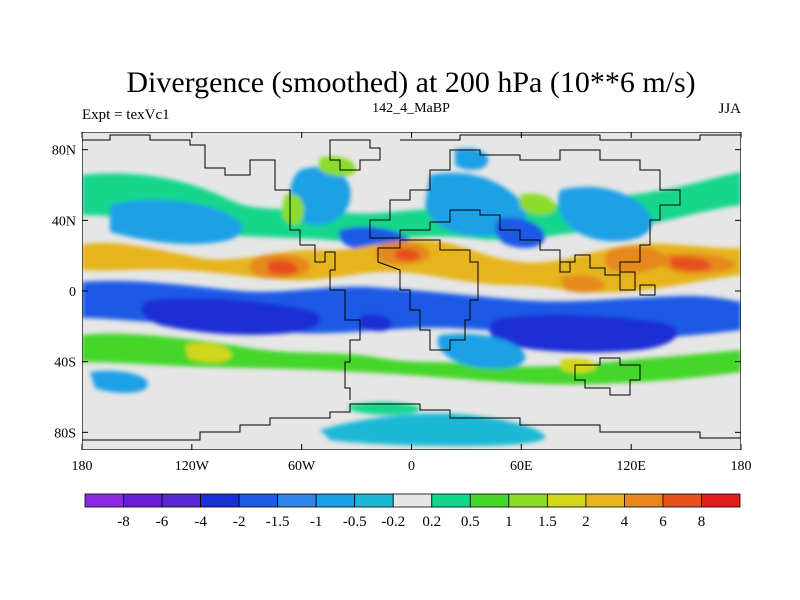 The width and height of the screenshot is (800, 600). What do you see at coordinates (209, 202) in the screenshot?
I see `coast-north-america` at bounding box center [209, 202].